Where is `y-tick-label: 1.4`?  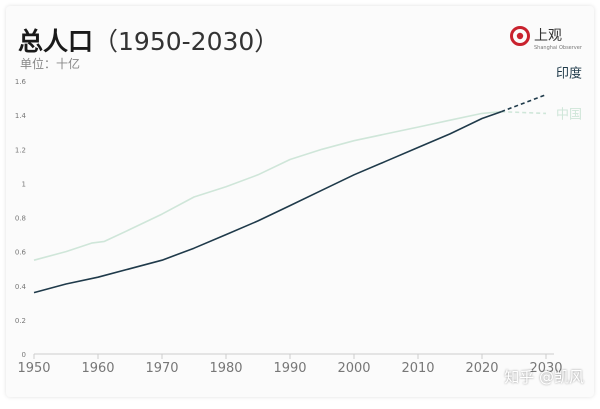 y-tick-label: 1.4 is located at coordinates (21, 116).